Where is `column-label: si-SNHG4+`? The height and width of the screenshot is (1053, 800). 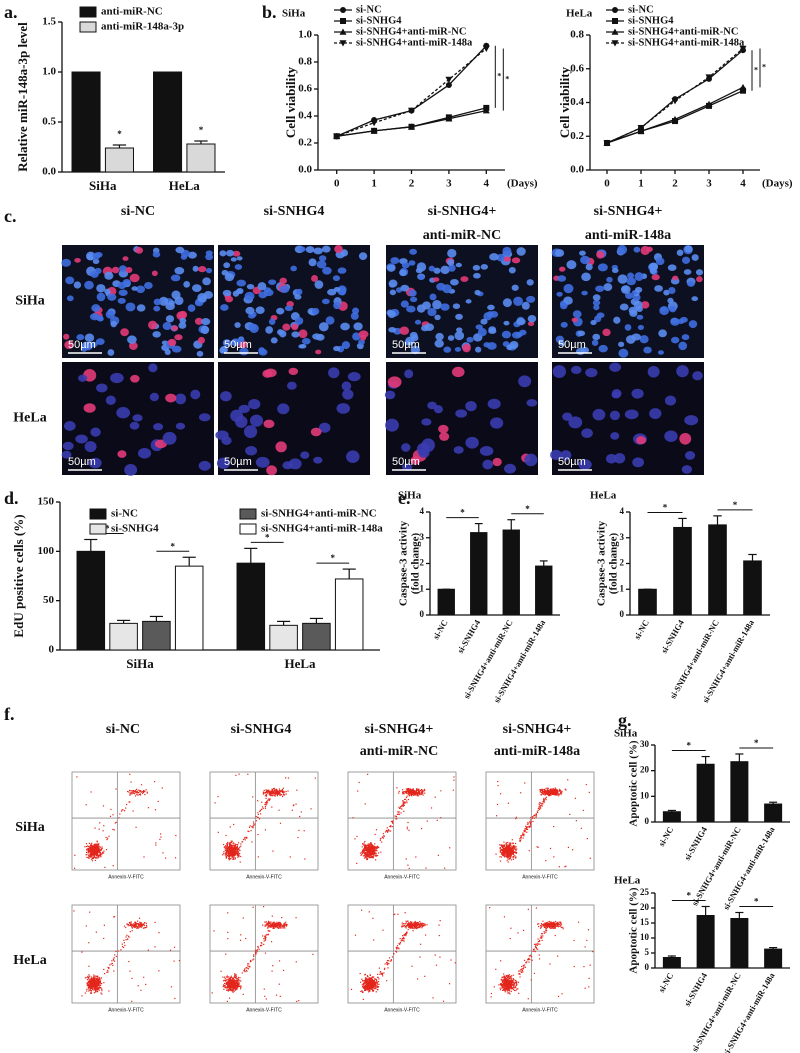
column-label: si-SNHG4+ is located at coordinates (537, 729).